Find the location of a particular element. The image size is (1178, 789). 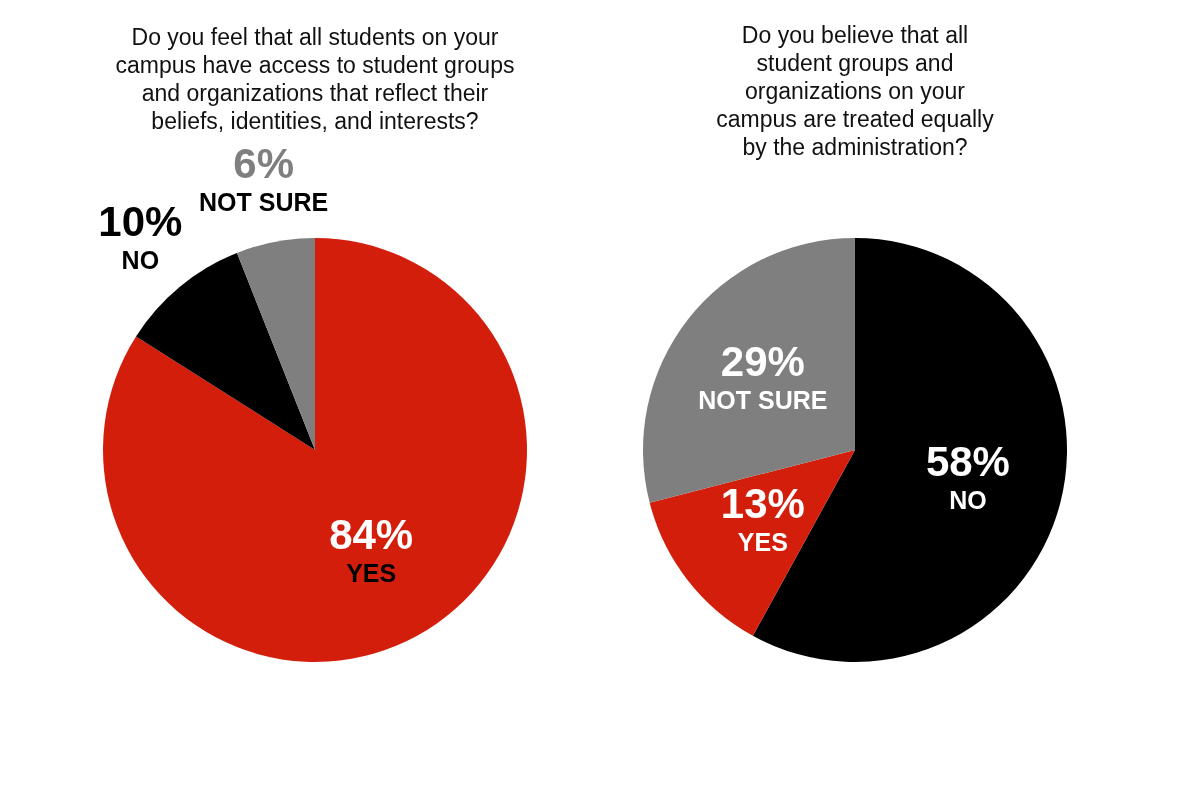

data-label: 29% is located at coordinates (762, 361).